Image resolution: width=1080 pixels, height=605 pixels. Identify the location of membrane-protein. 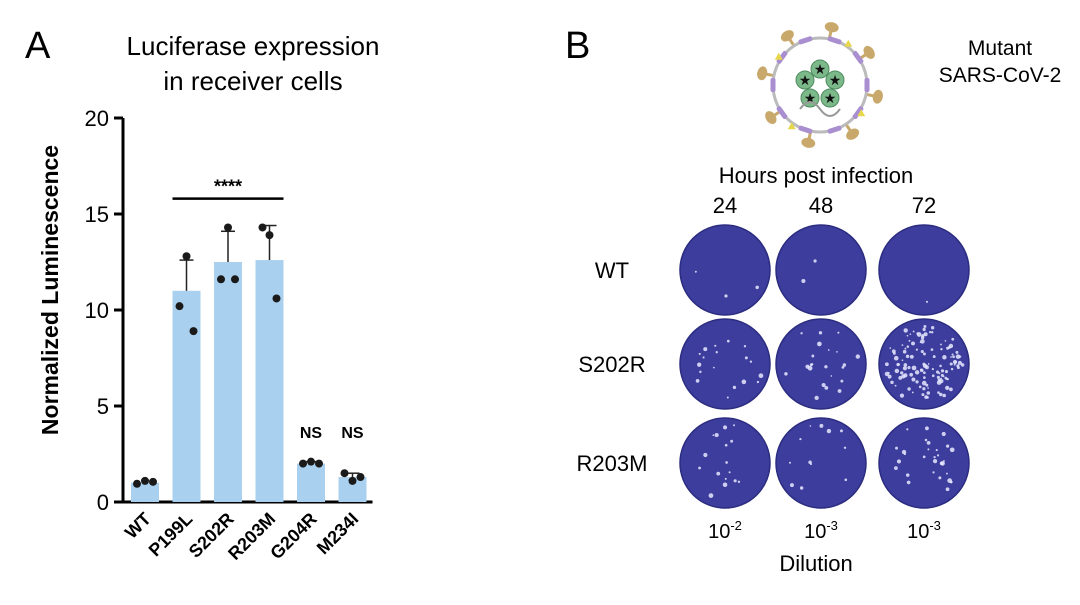
(805, 129).